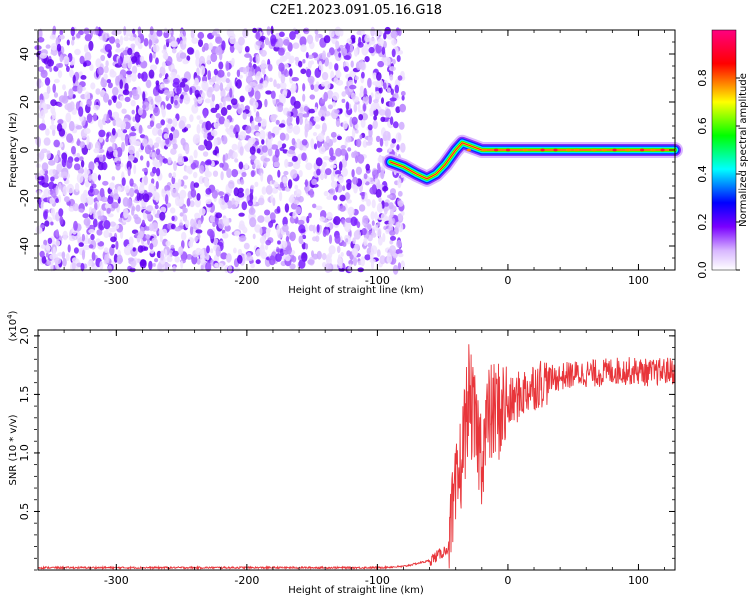 The image size is (750, 600). Describe the element at coordinates (702, 78) in the screenshot. I see `colorbar-tick-label: 0.8` at that location.